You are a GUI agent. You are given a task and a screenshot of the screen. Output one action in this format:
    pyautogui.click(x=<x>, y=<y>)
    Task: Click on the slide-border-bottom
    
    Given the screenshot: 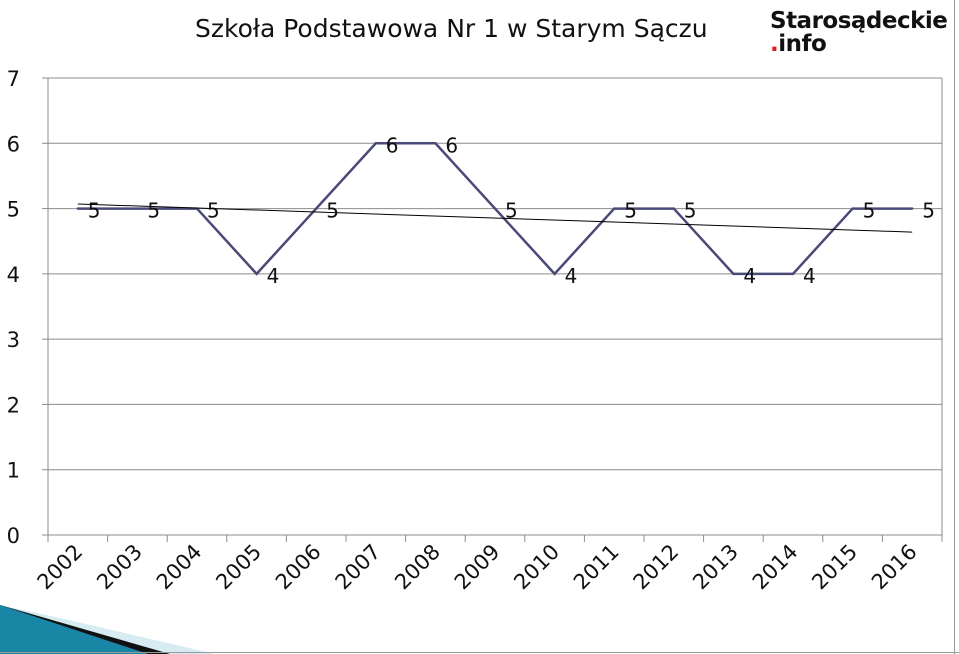 What is the action you would take?
    pyautogui.click(x=479, y=652)
    